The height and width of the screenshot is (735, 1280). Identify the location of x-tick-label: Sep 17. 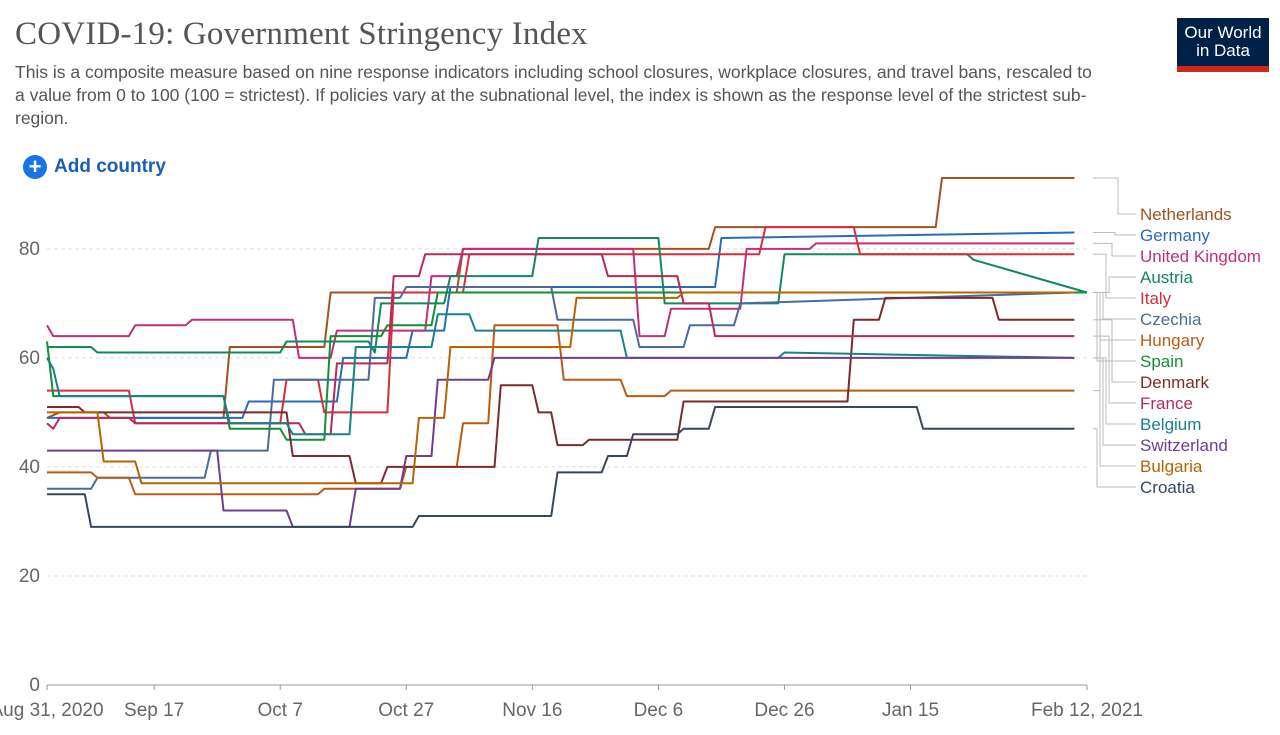
(154, 710).